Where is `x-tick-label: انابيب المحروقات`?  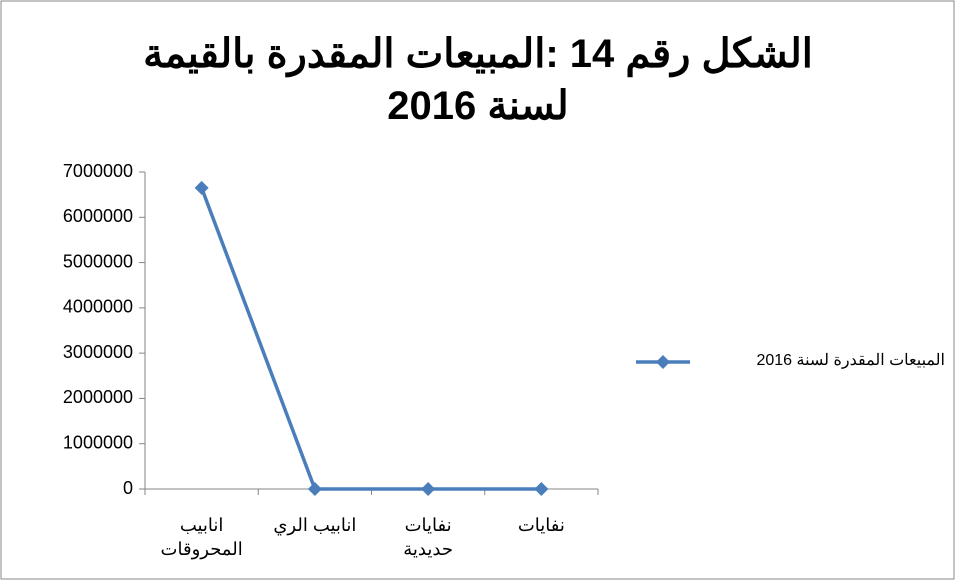 x-tick-label: انابيب المحروقات is located at coordinates (201, 537).